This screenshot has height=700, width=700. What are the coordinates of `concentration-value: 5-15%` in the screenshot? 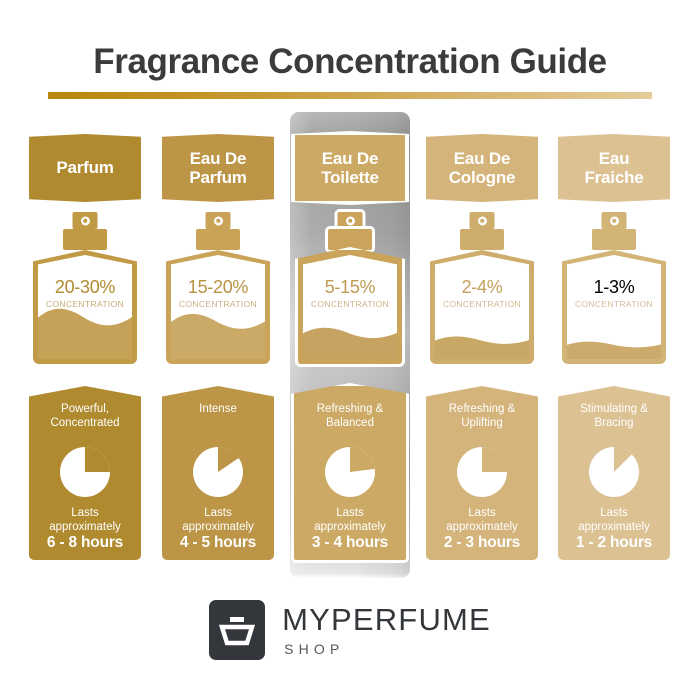 It's located at (350, 287).